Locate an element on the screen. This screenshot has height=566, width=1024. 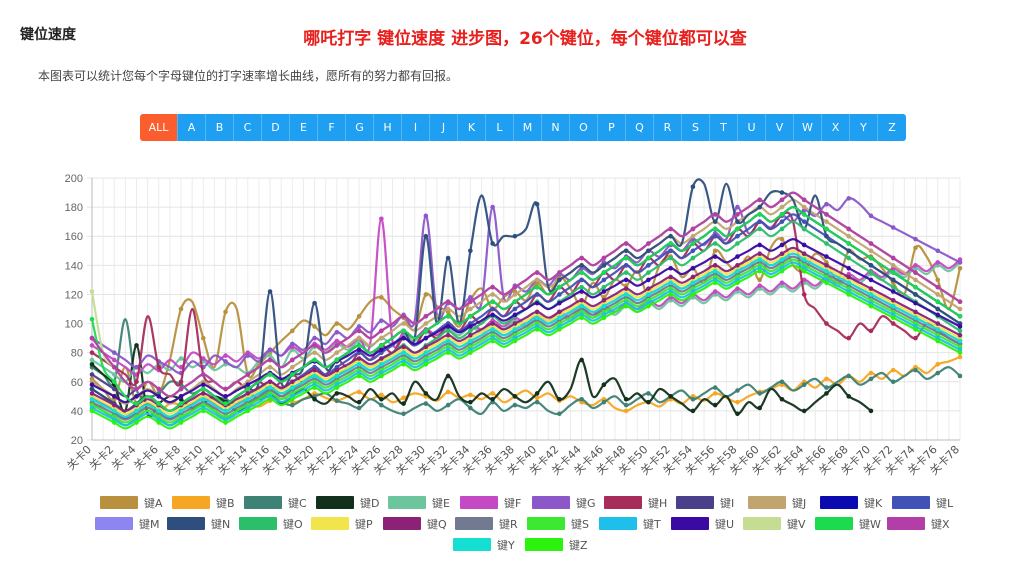
key-button-d: D is located at coordinates (276, 127).